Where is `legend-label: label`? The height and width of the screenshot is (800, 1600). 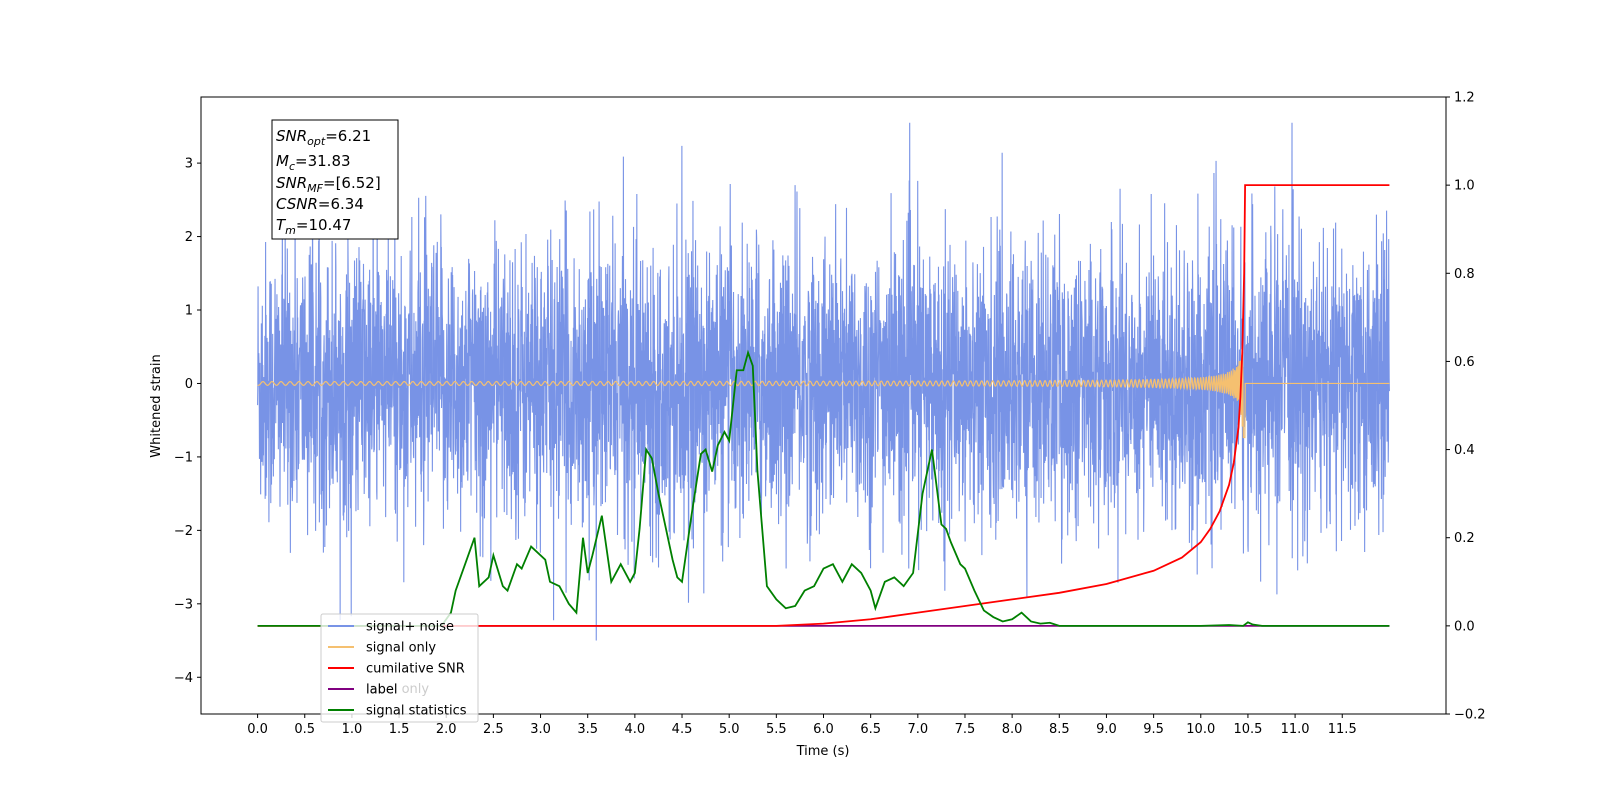
legend-label: label is located at coordinates (381, 690).